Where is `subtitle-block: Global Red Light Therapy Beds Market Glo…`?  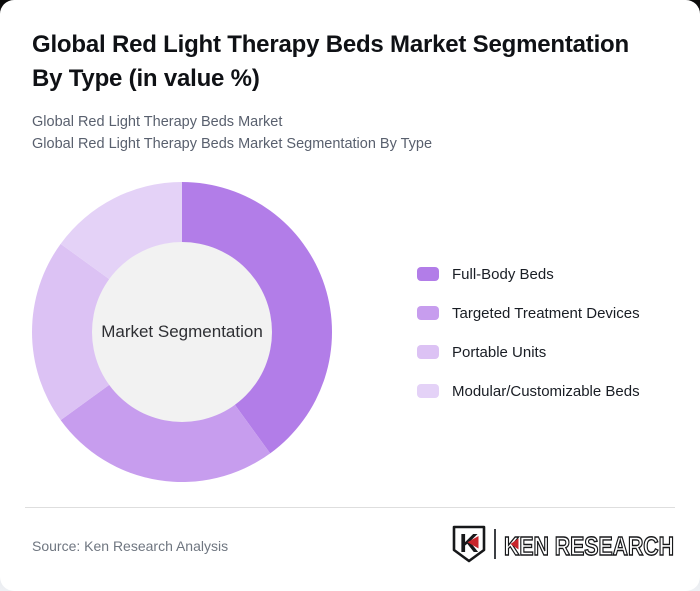
subtitle-block: Global Red Light Therapy Beds Market Glo… is located at coordinates (332, 133).